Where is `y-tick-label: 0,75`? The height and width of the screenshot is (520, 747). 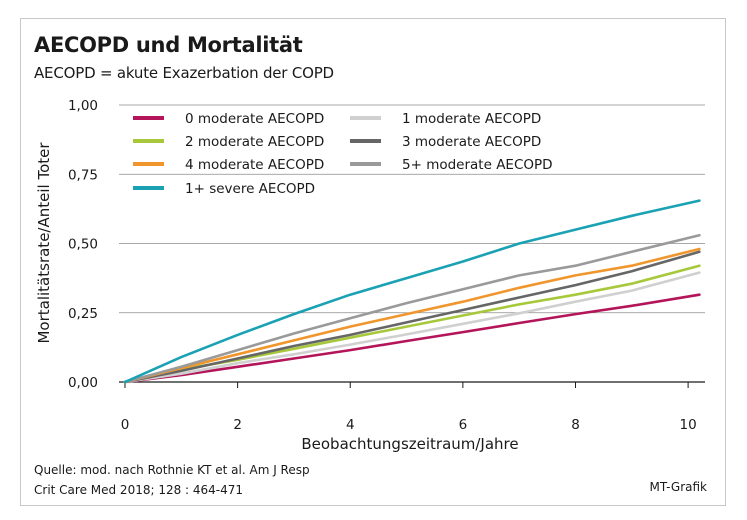 y-tick-label: 0,75 is located at coordinates (83, 175).